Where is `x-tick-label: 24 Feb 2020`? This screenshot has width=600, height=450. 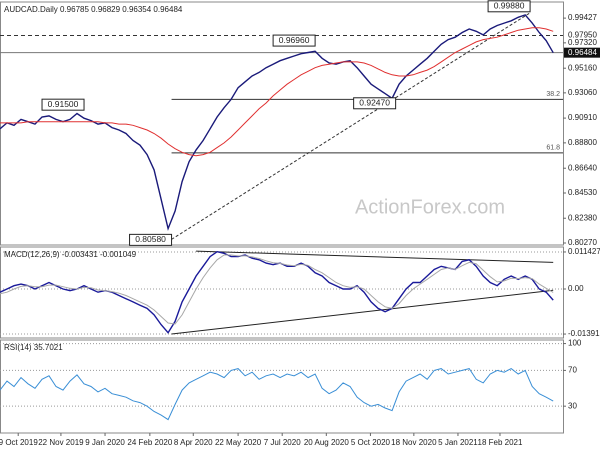
x-tick-label: 24 Feb 2020 is located at coordinates (149, 442).